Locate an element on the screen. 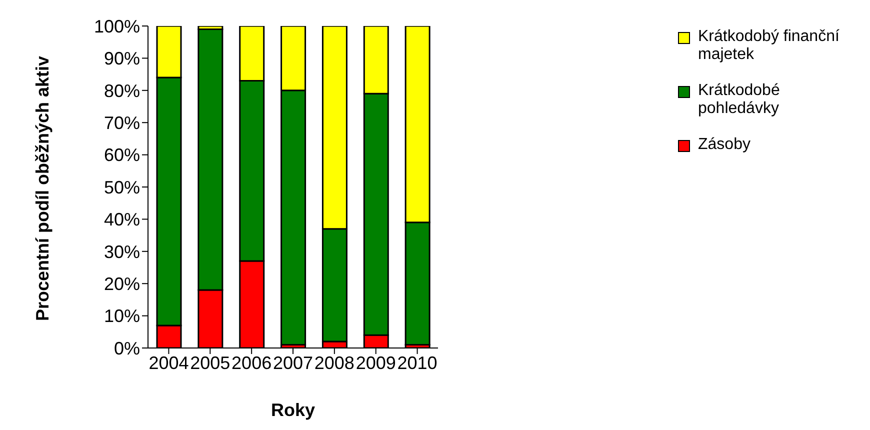 Image resolution: width=870 pixels, height=430 pixels. x-tick-label: 2007 is located at coordinates (293, 362).